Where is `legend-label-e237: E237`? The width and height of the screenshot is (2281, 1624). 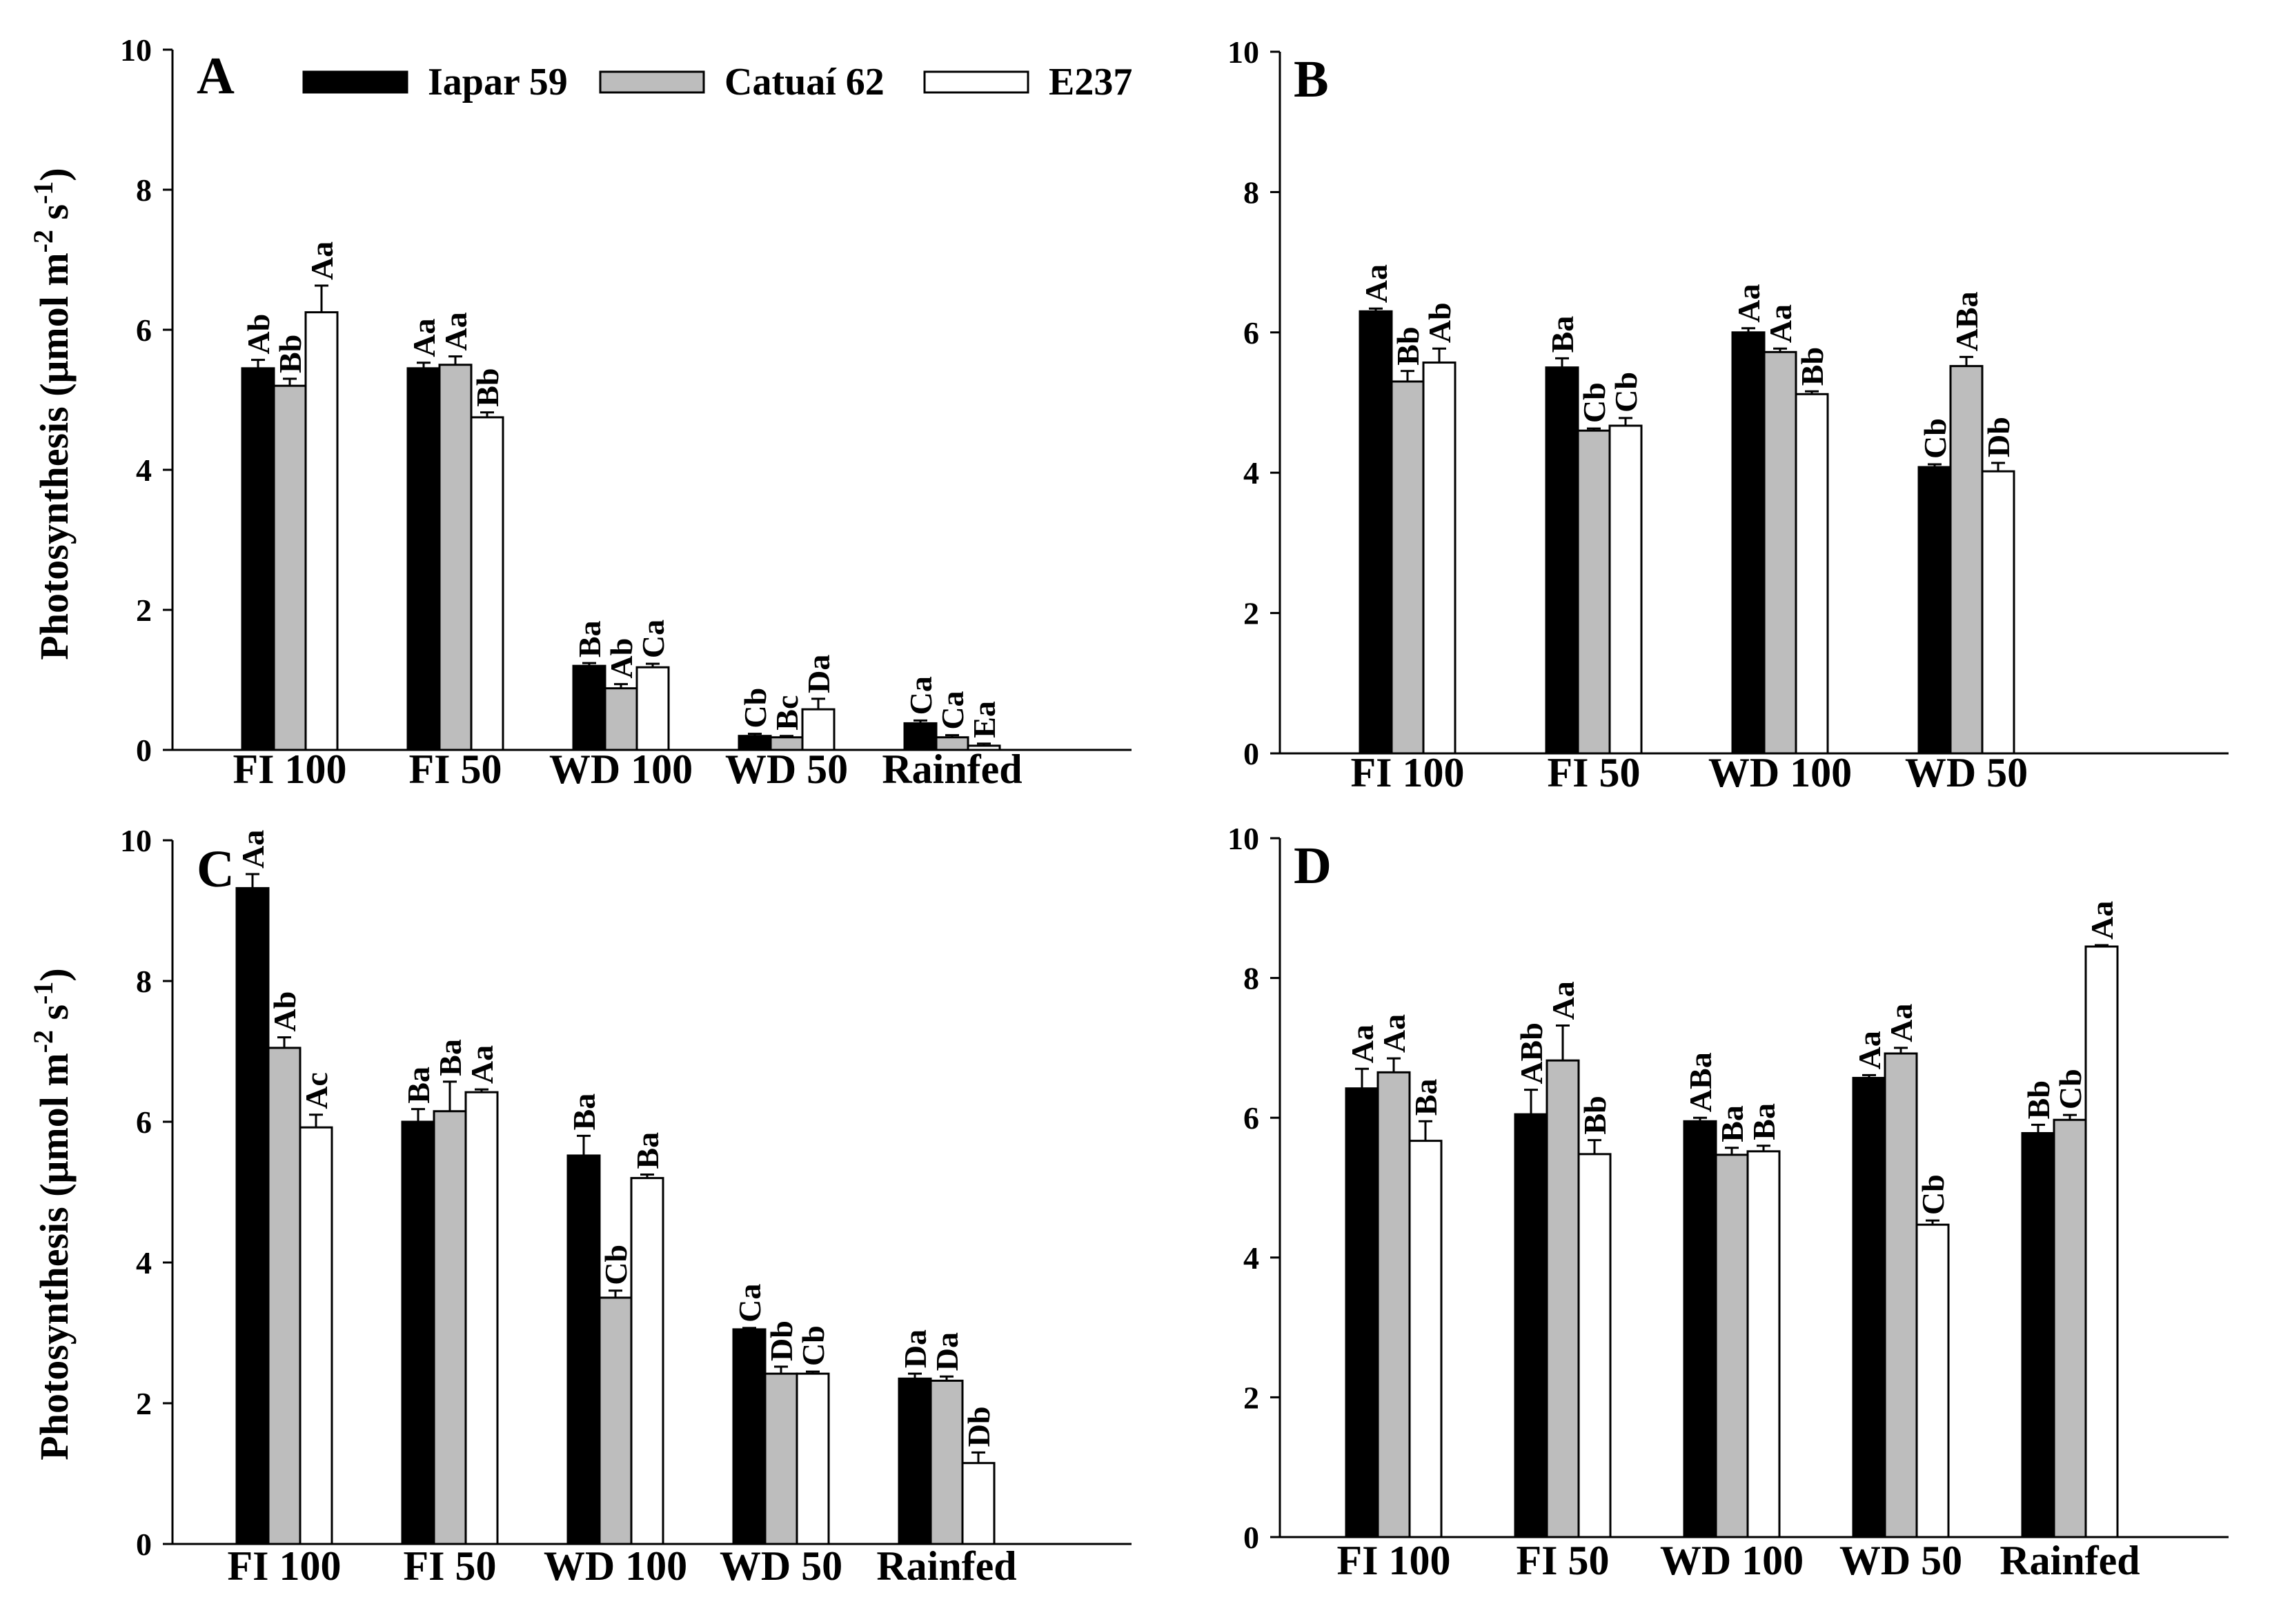 legend-label-e237: E237 is located at coordinates (1090, 82).